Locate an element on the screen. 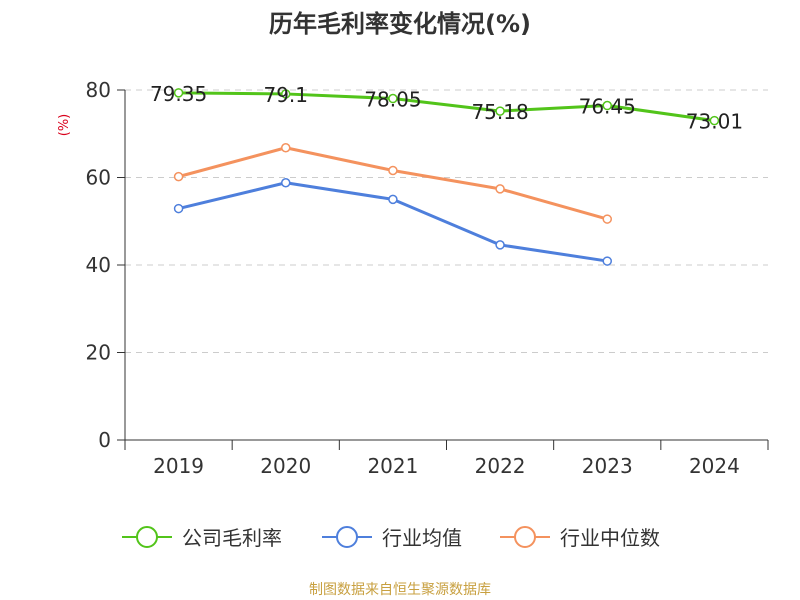  data-label: 78.05 is located at coordinates (392, 100).